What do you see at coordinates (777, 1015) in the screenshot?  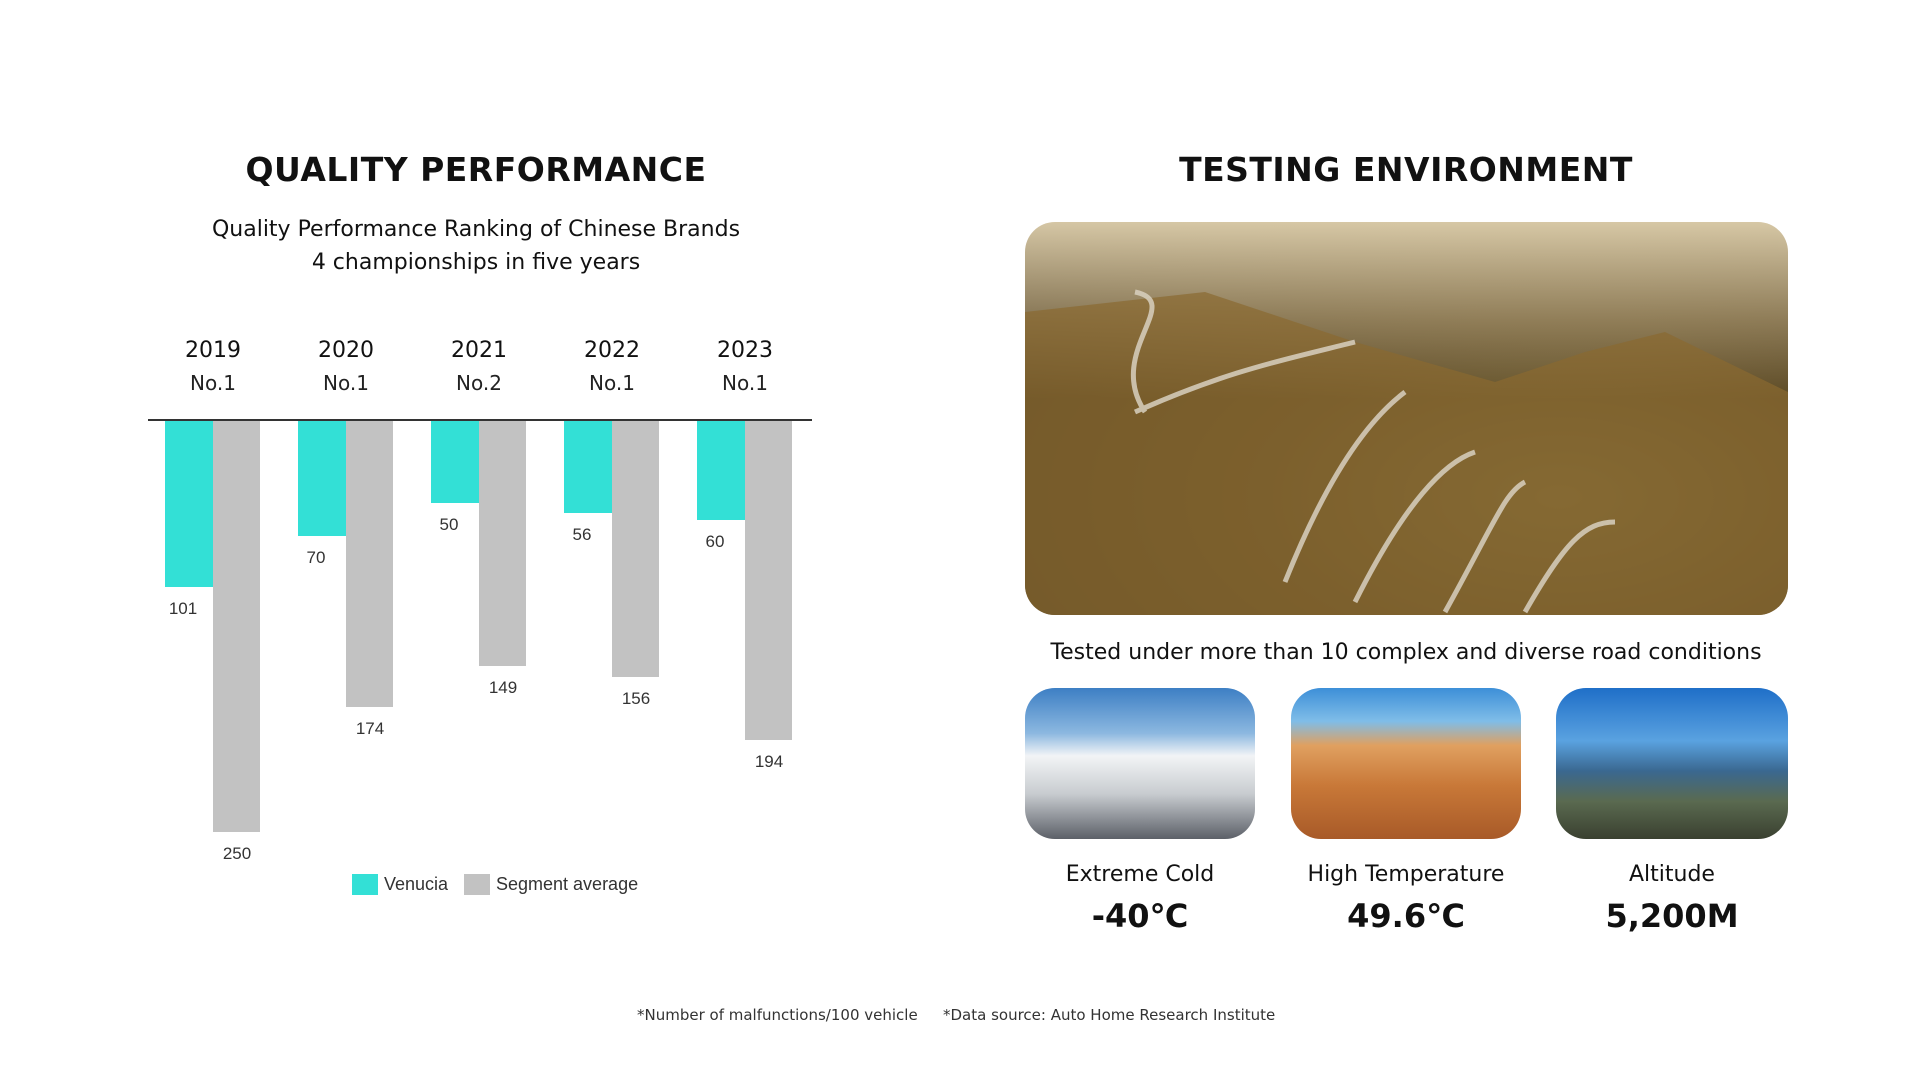 I see `footnote-units: *Number of malfunctions/100 vehicle` at bounding box center [777, 1015].